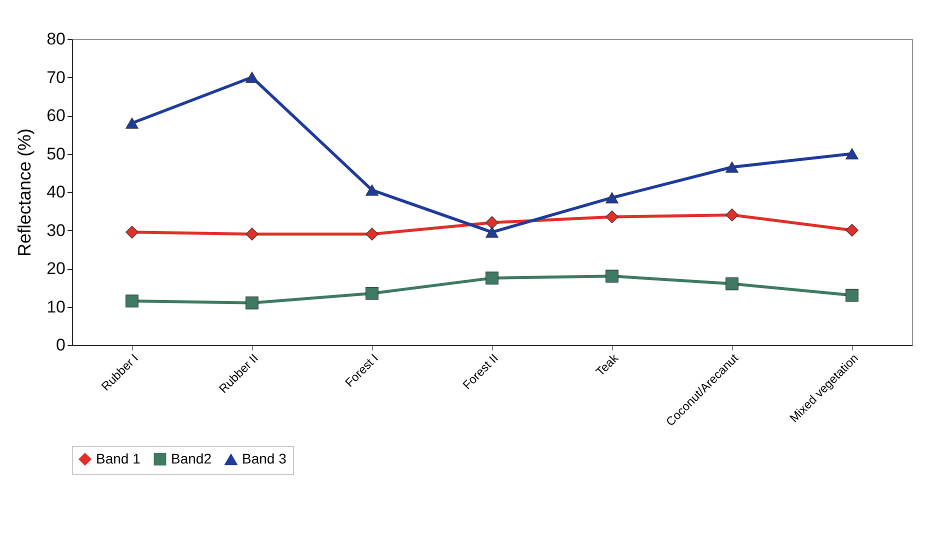 The image size is (934, 543). Describe the element at coordinates (56, 154) in the screenshot. I see `y-tick-label: 50` at that location.